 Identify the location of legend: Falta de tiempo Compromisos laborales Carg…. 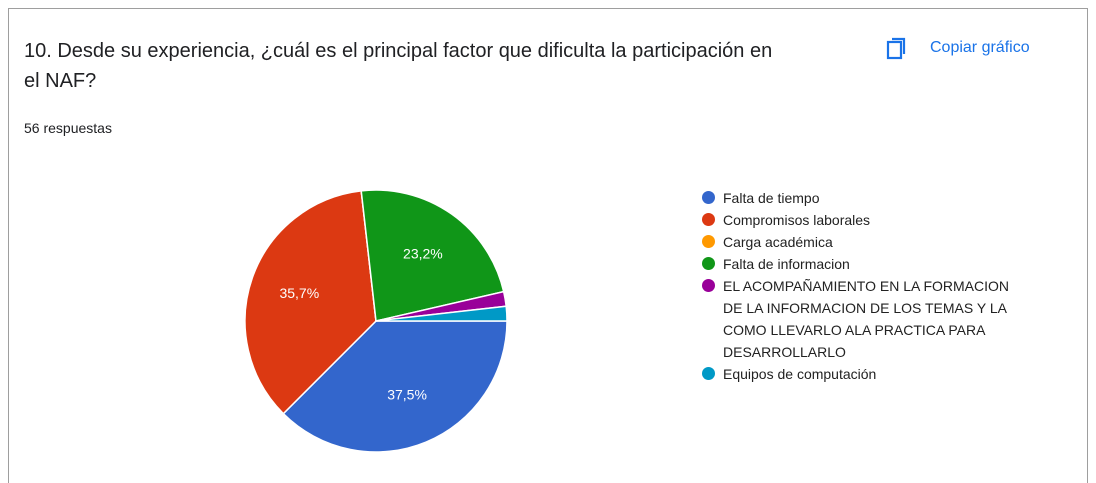
(870, 286).